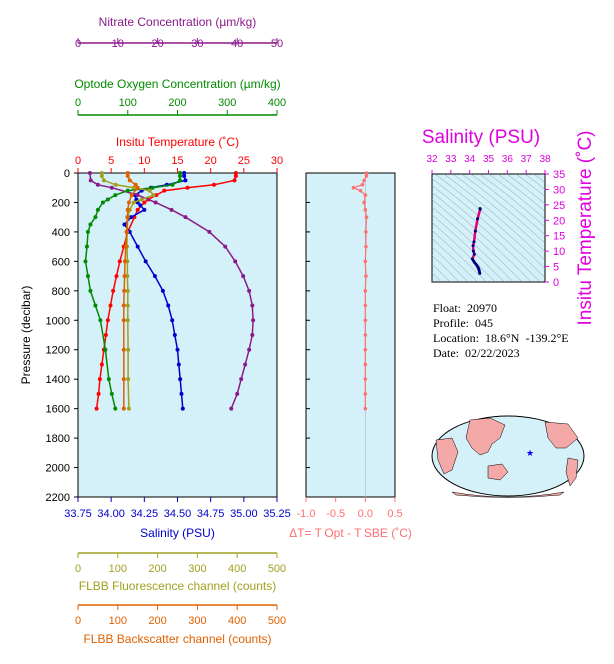  What do you see at coordinates (244, 514) in the screenshot?
I see `salinity-tick-label: 35.00` at bounding box center [244, 514].